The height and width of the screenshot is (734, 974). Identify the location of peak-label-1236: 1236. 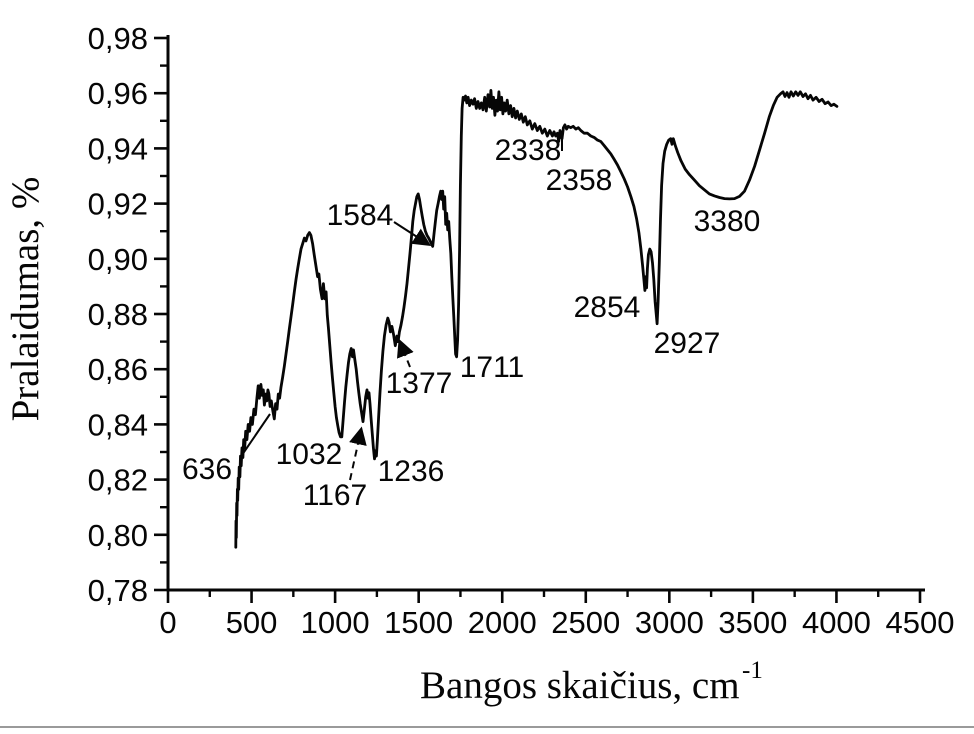
(411, 471).